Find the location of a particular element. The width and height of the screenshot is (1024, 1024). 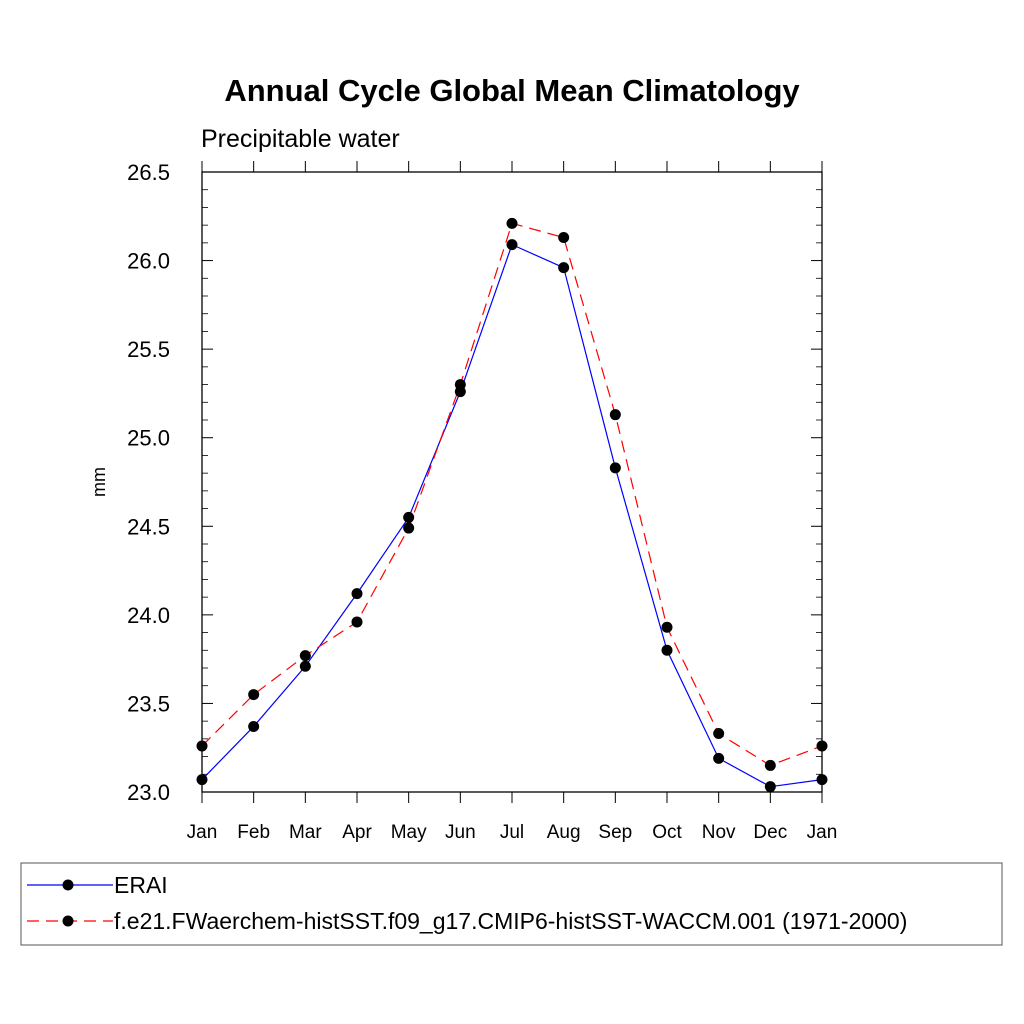

x-tick-label: Apr is located at coordinates (357, 832).